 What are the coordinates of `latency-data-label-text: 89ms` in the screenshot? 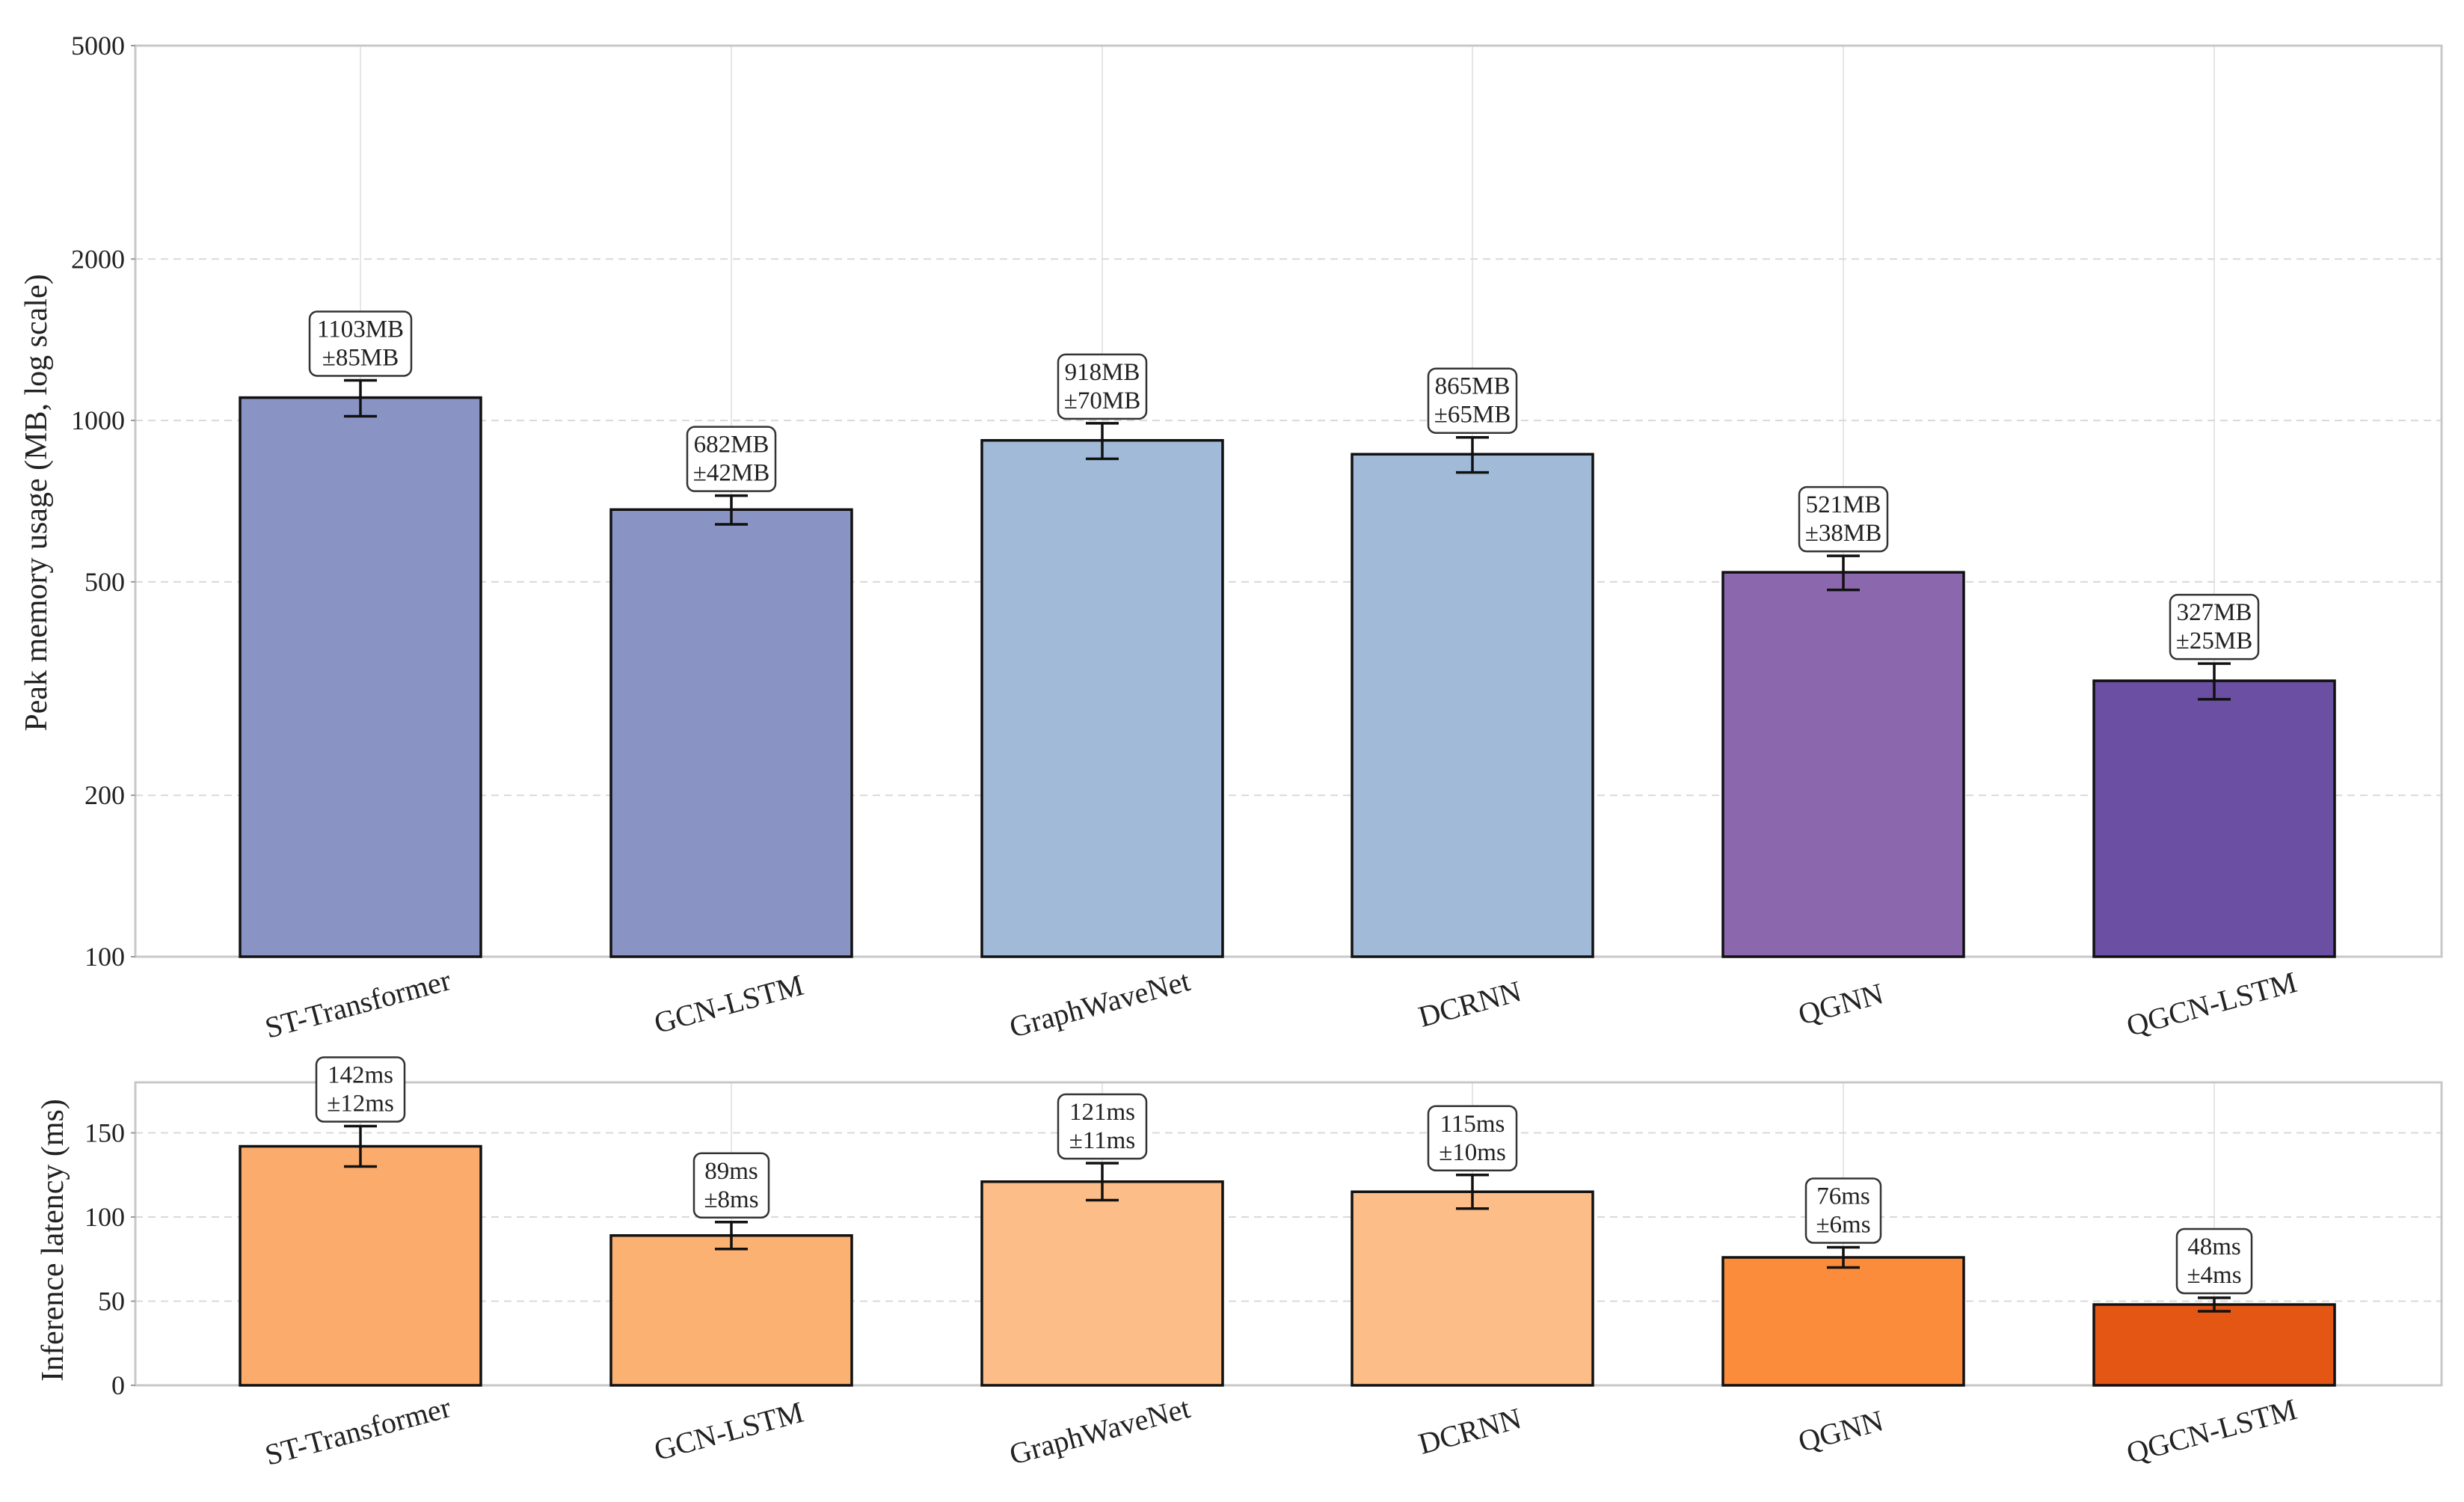 It's located at (731, 1171).